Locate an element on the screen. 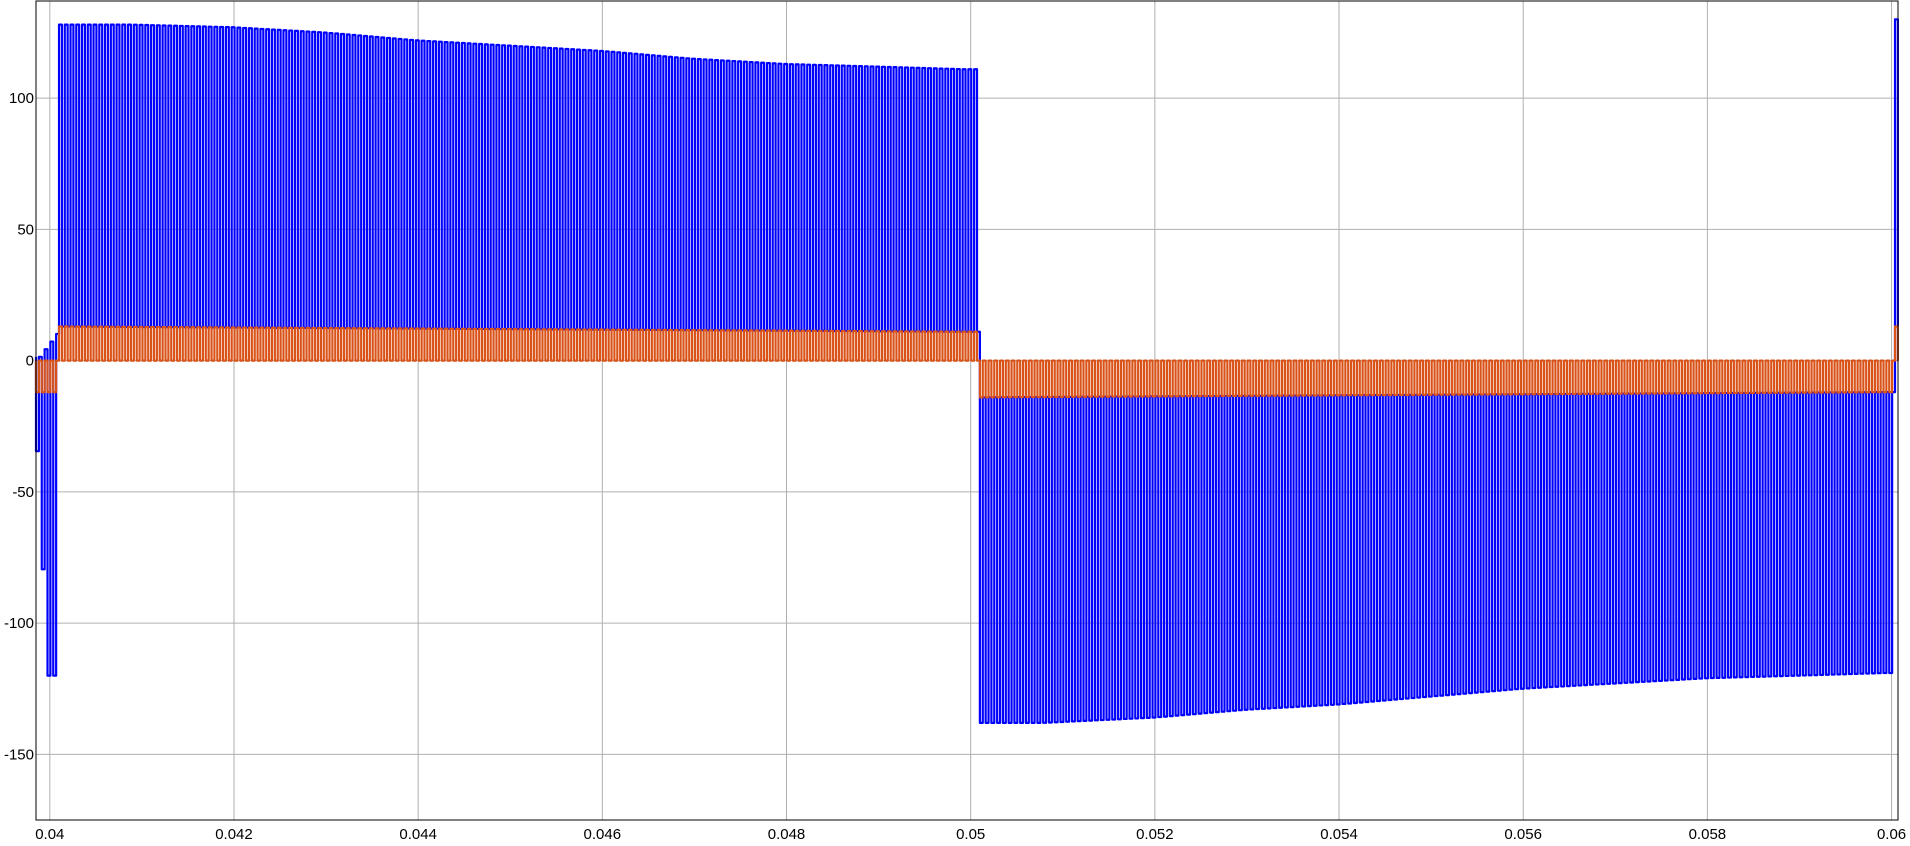 The height and width of the screenshot is (846, 1910). x-tick-label: 0.056 is located at coordinates (1523, 834).